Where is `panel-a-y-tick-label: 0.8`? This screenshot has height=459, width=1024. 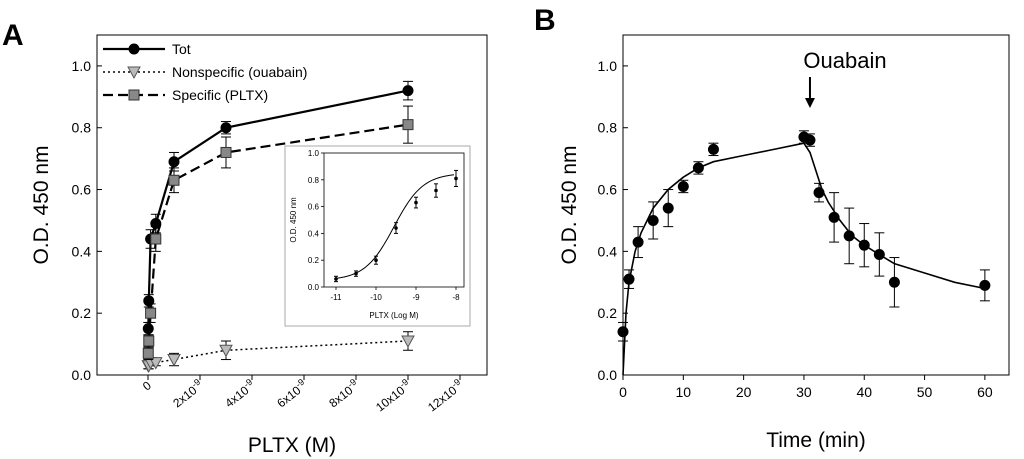 panel-a-y-tick-label: 0.8 is located at coordinates (82, 128).